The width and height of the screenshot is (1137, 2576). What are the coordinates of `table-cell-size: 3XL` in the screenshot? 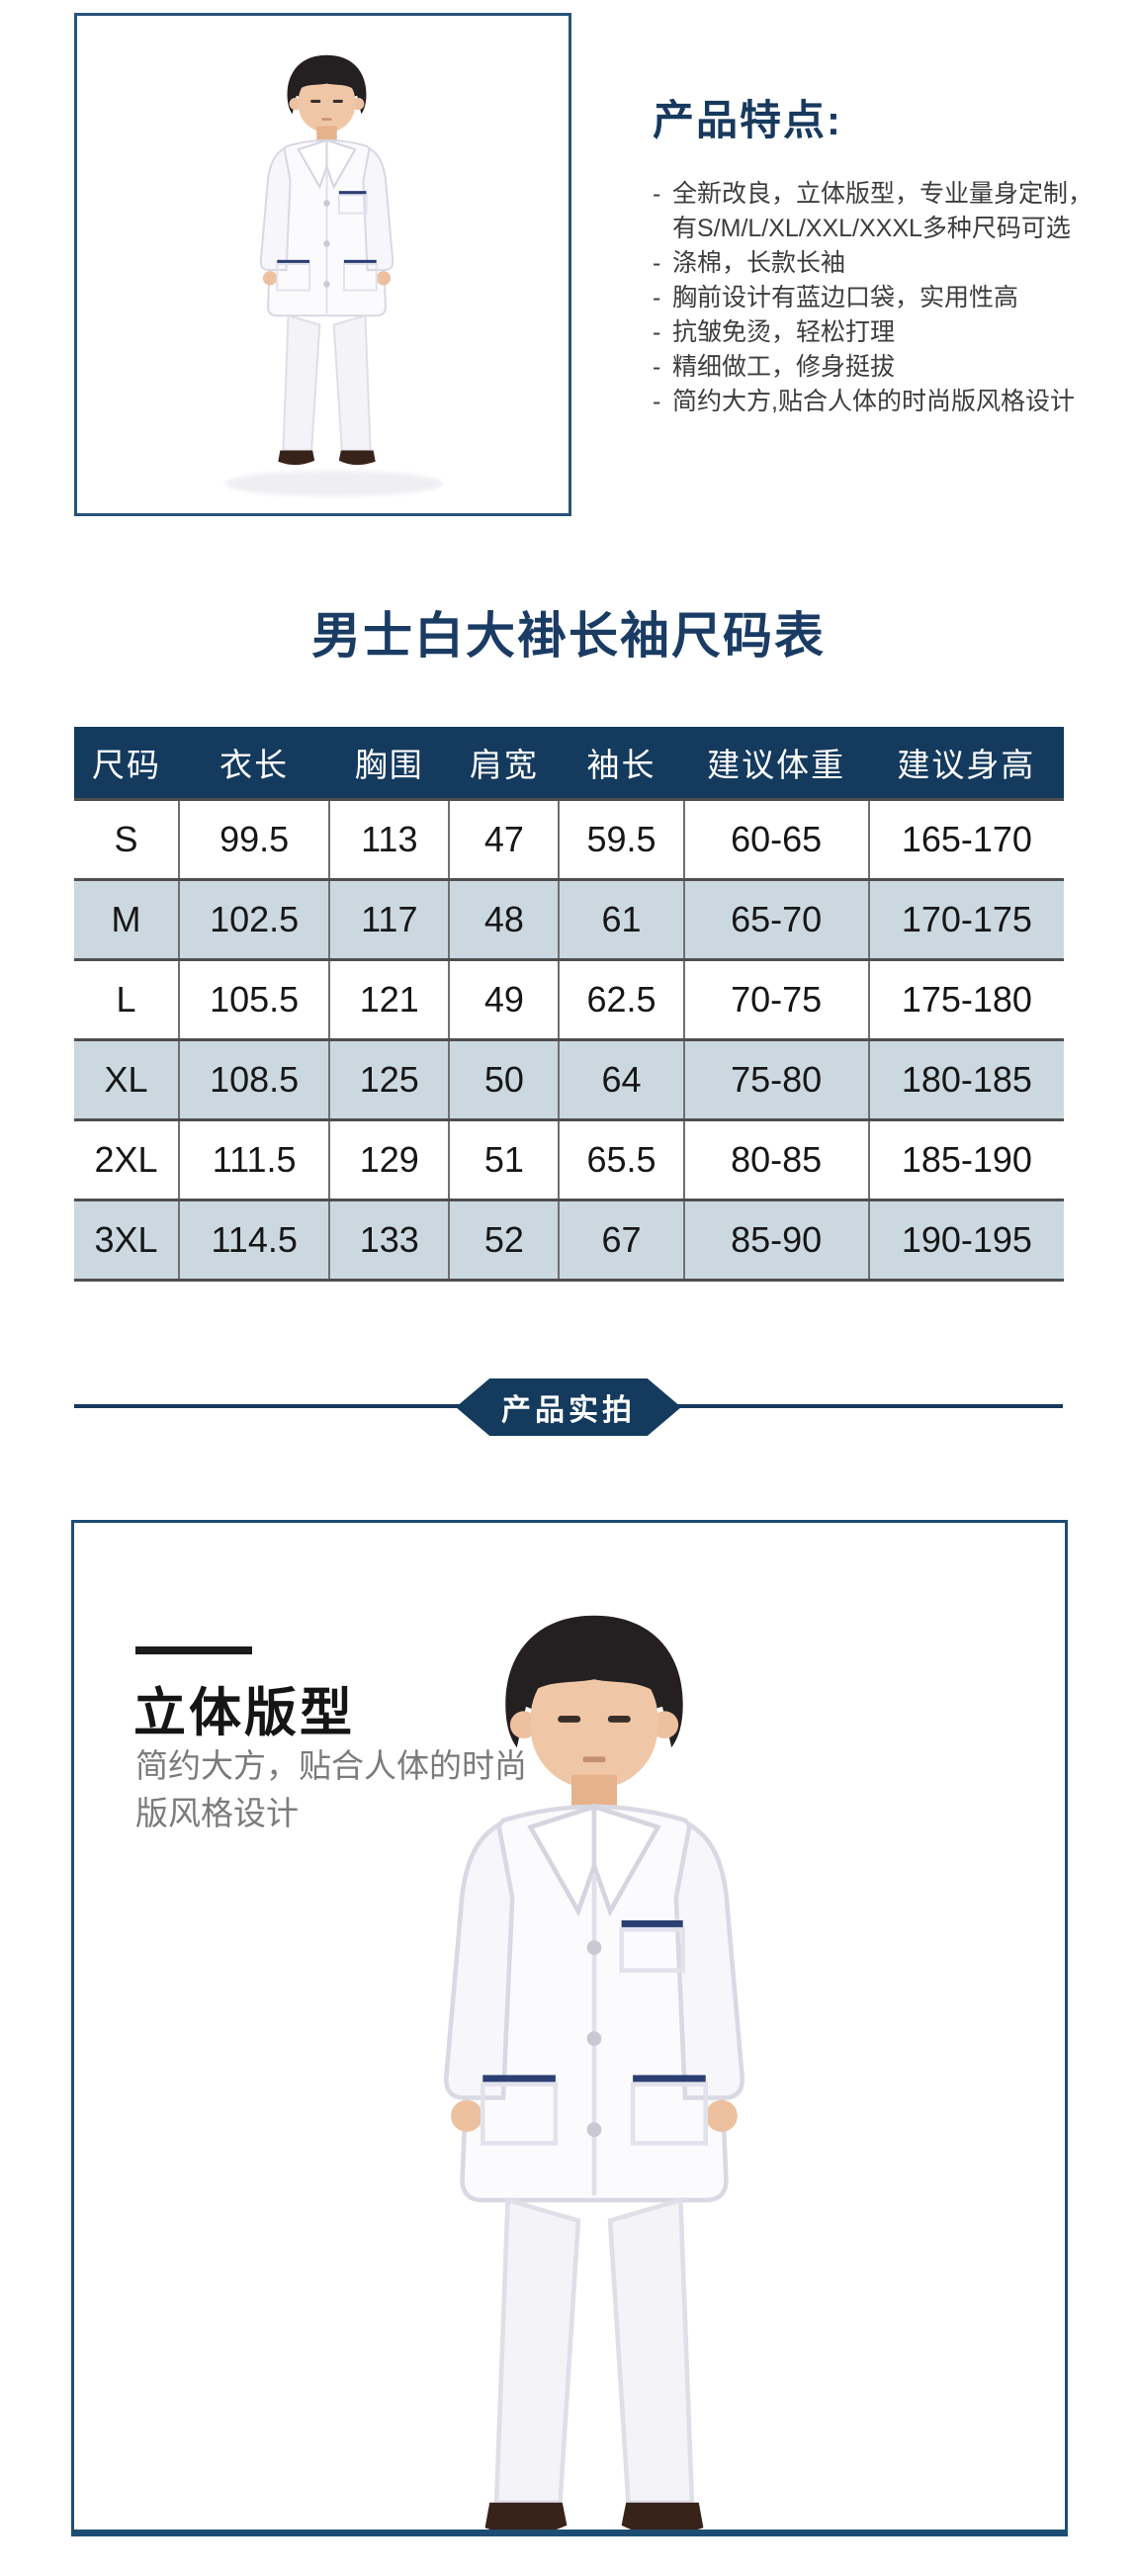 It's located at (127, 1240).